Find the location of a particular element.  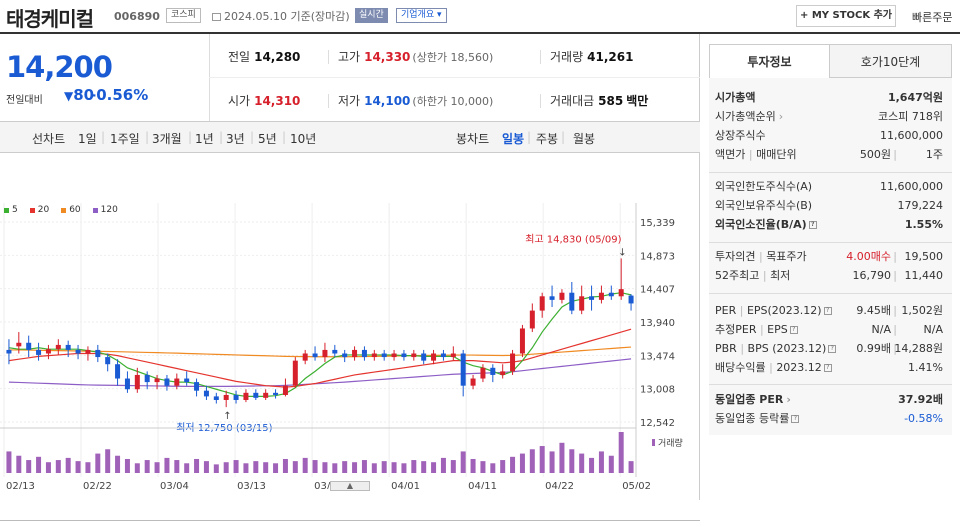

company-overview-button: 기업개요 ▾ is located at coordinates (421, 15).